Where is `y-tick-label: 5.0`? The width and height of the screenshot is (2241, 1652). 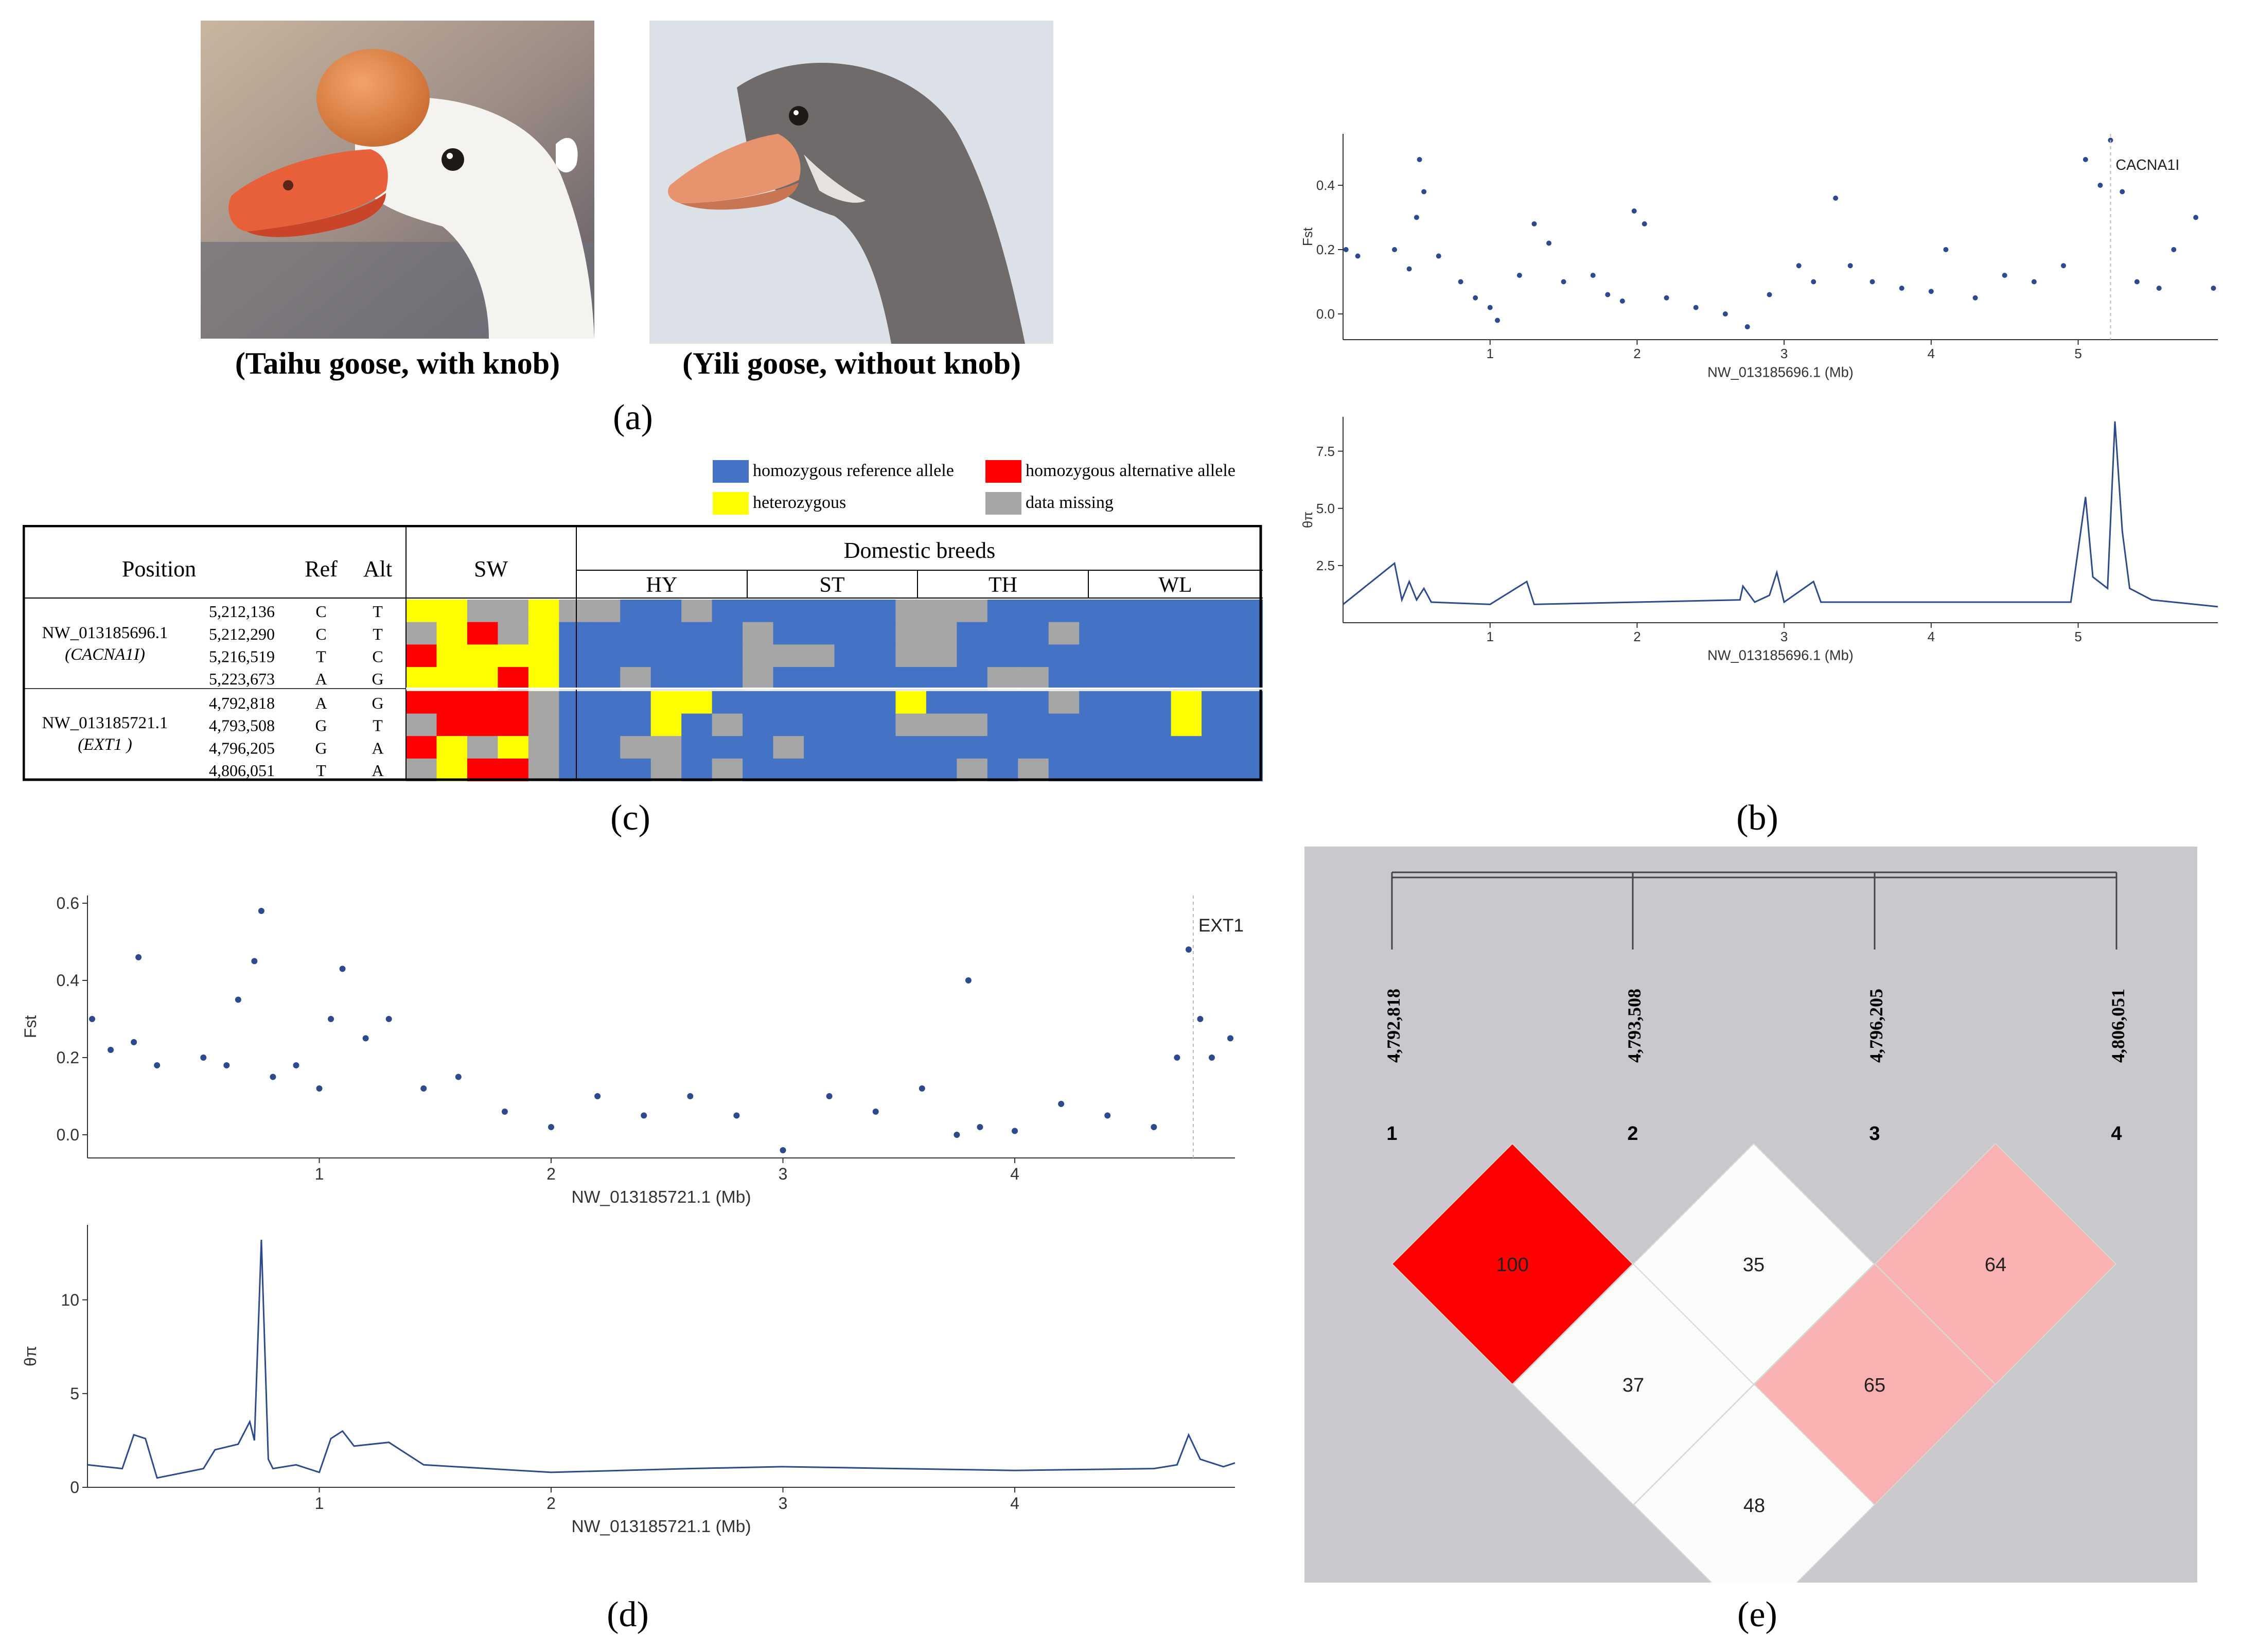
y-tick-label: 5.0 is located at coordinates (1325, 508).